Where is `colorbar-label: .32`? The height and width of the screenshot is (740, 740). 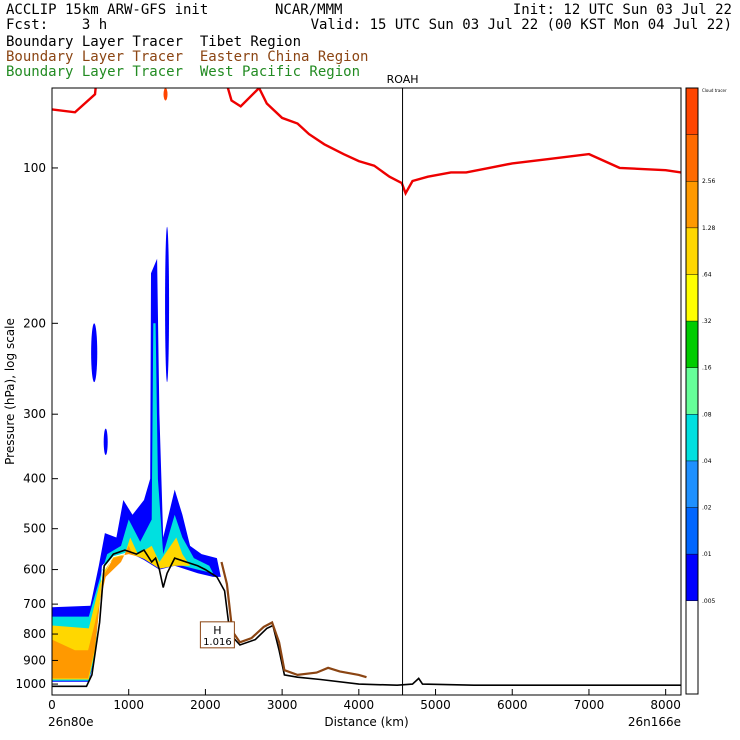
colorbar-label: .32 is located at coordinates (707, 321).